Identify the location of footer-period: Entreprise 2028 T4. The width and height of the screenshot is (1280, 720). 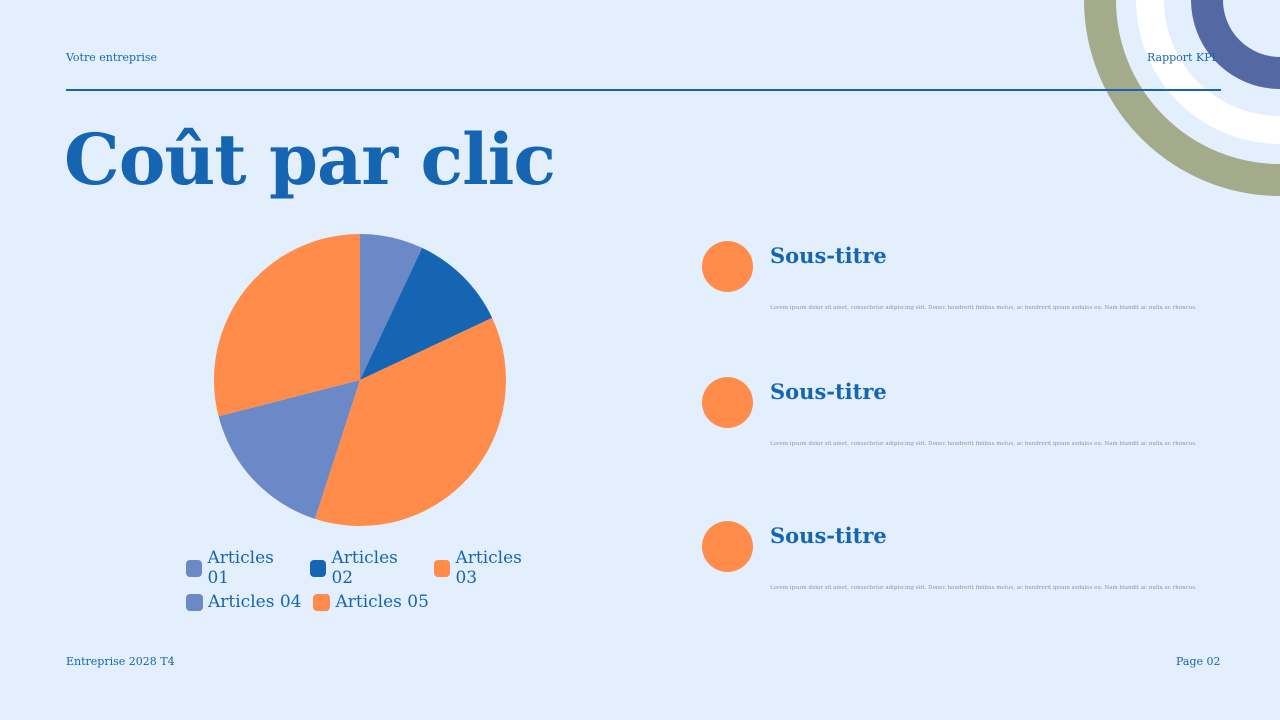
(120, 661).